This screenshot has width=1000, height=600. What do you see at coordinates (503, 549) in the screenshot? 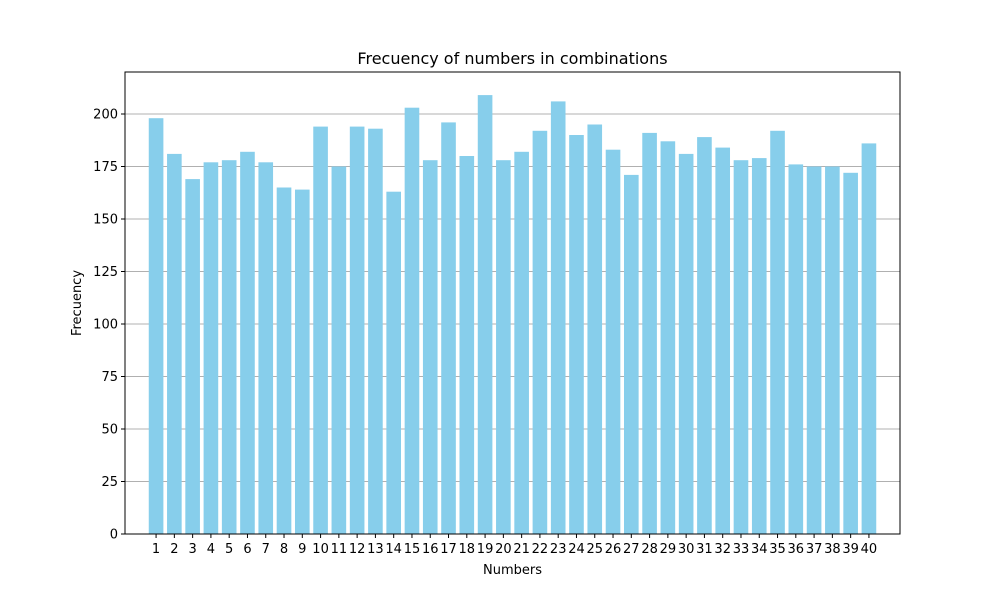
I see `x-tick-label: 20` at bounding box center [503, 549].